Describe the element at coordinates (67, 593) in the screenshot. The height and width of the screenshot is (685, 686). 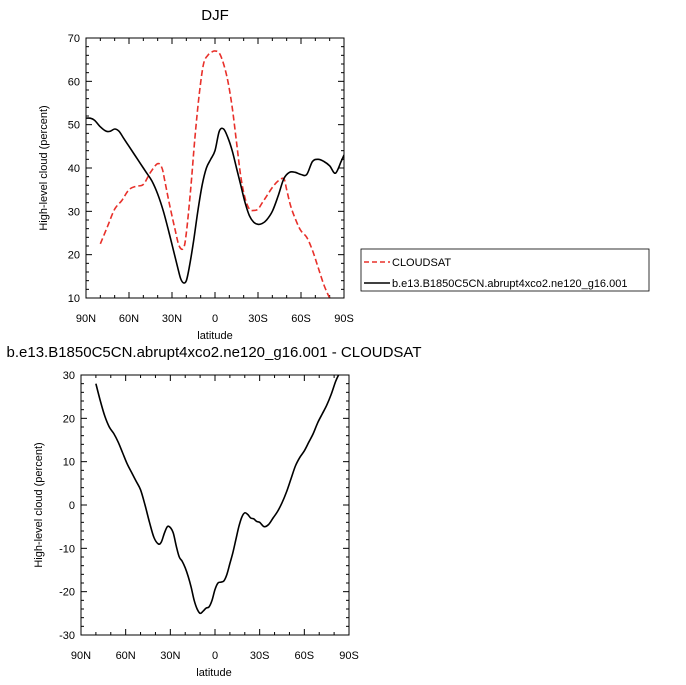
I see `y-tick-label: -20` at that location.